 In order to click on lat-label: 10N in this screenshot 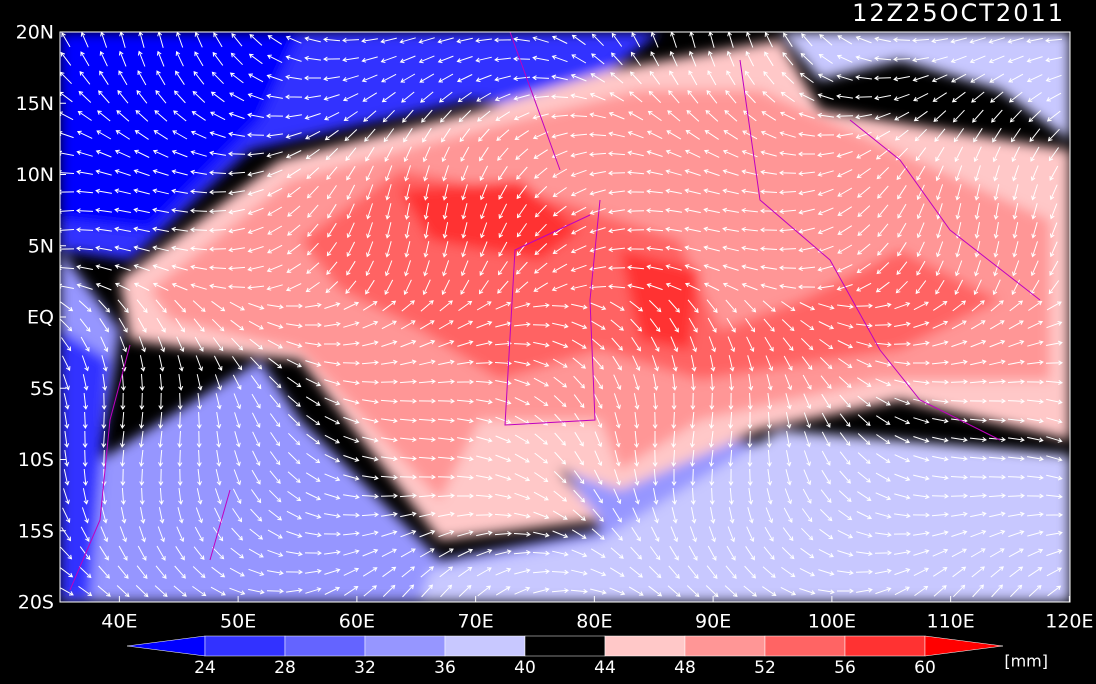, I will do `click(35, 175)`.